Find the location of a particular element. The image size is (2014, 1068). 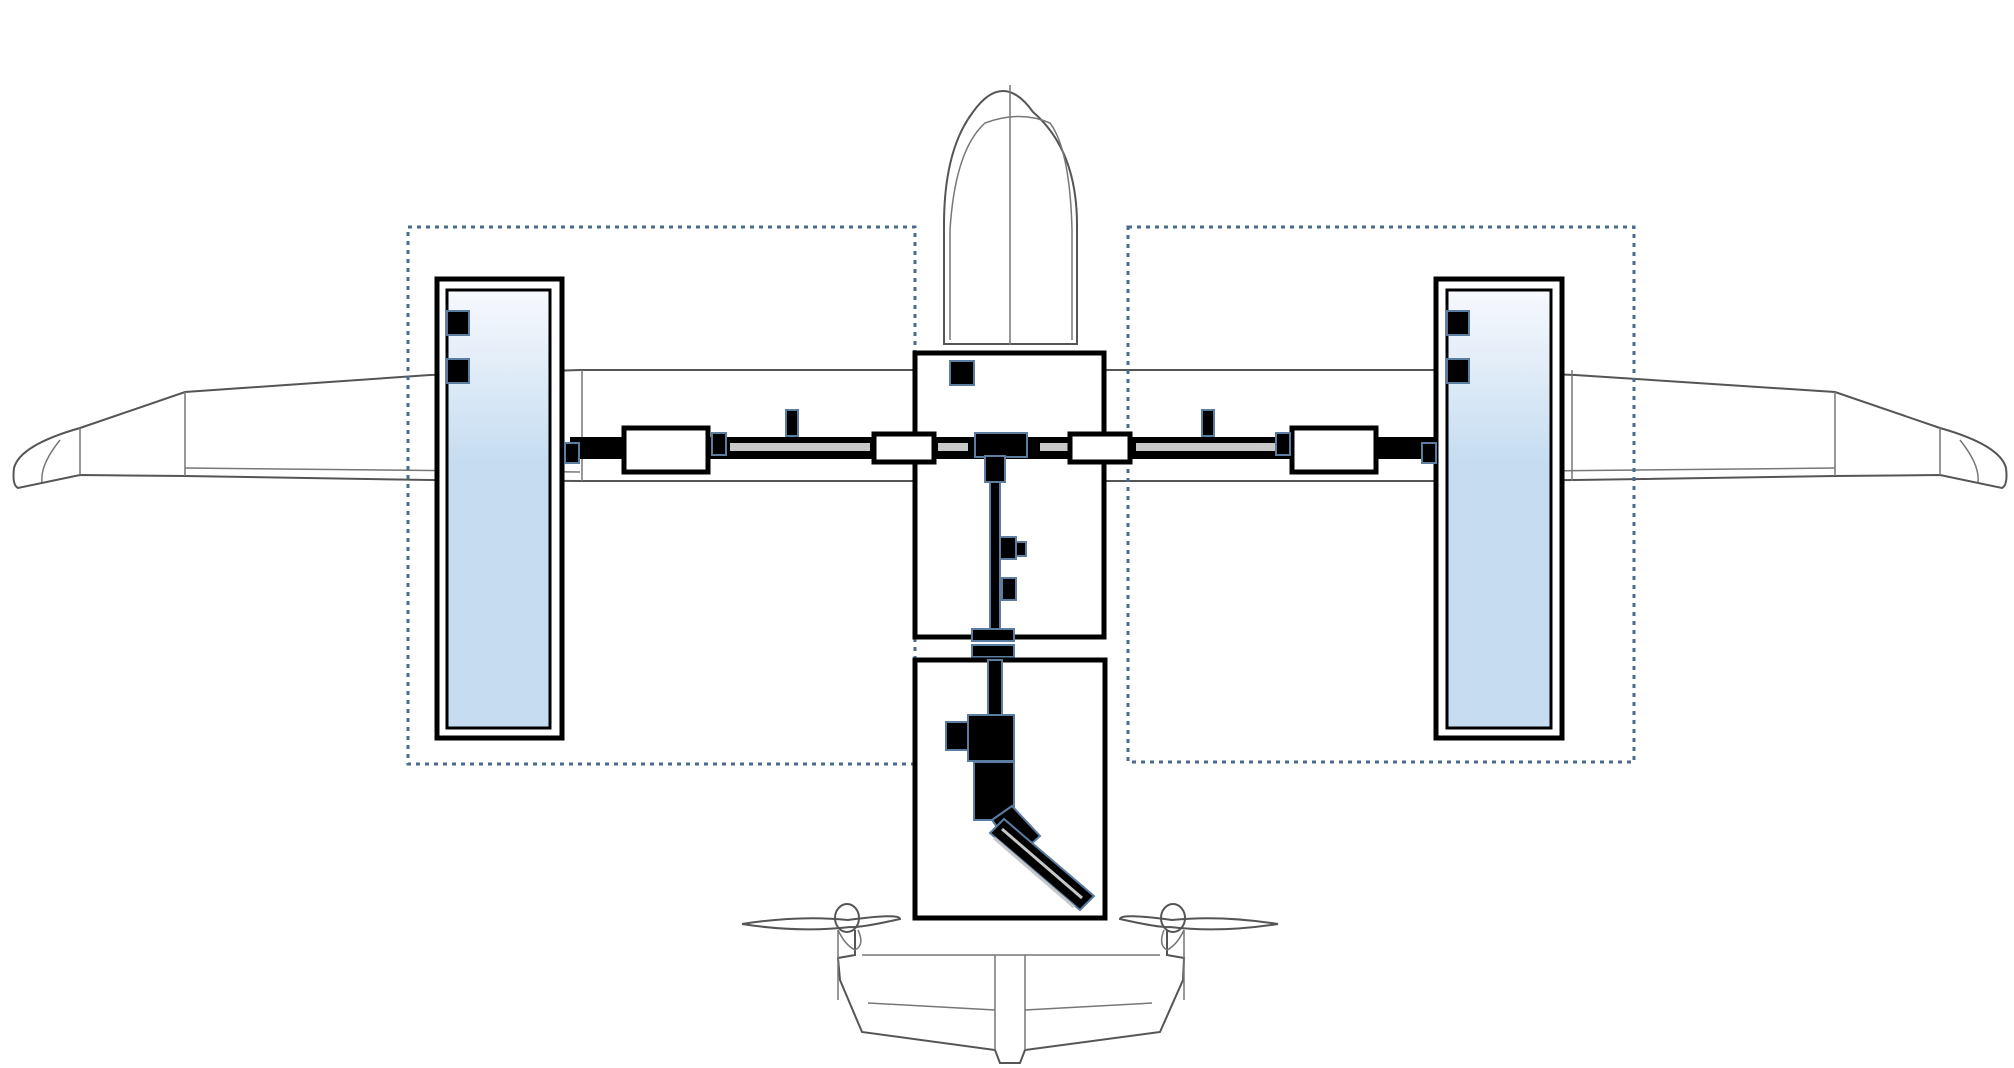

angled-arm is located at coordinates (1042, 858).